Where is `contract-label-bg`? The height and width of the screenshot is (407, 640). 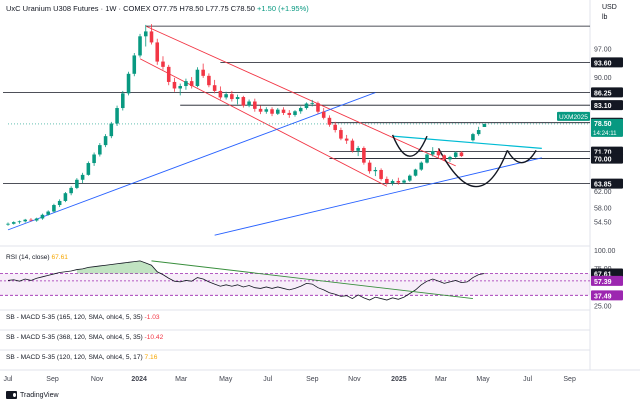 contract-label-bg is located at coordinates (573, 116).